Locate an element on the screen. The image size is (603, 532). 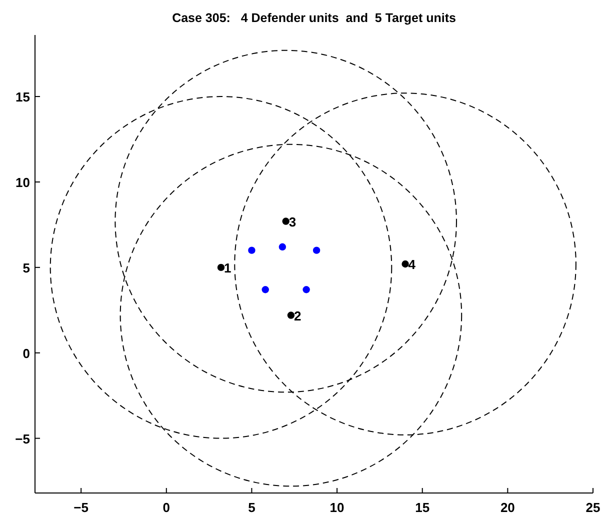
x-tick-label: 0 is located at coordinates (166, 507).